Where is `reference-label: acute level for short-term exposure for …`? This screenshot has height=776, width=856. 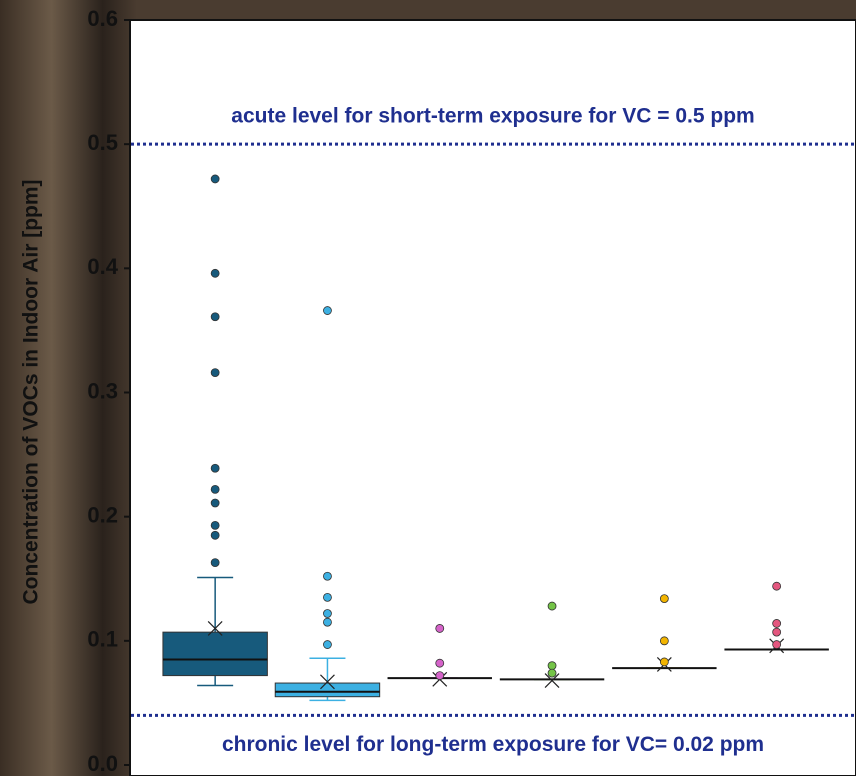 reference-label: acute level for short-term exposure for … is located at coordinates (492, 116).